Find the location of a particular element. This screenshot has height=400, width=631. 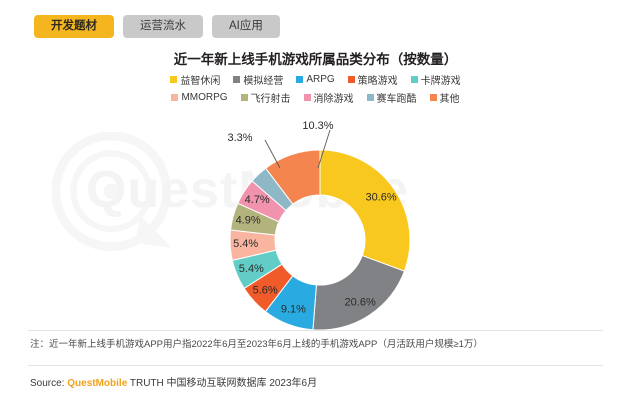

source-rest: TRUTH 中国移动互联网数据库 2023年6月 is located at coordinates (223, 383).